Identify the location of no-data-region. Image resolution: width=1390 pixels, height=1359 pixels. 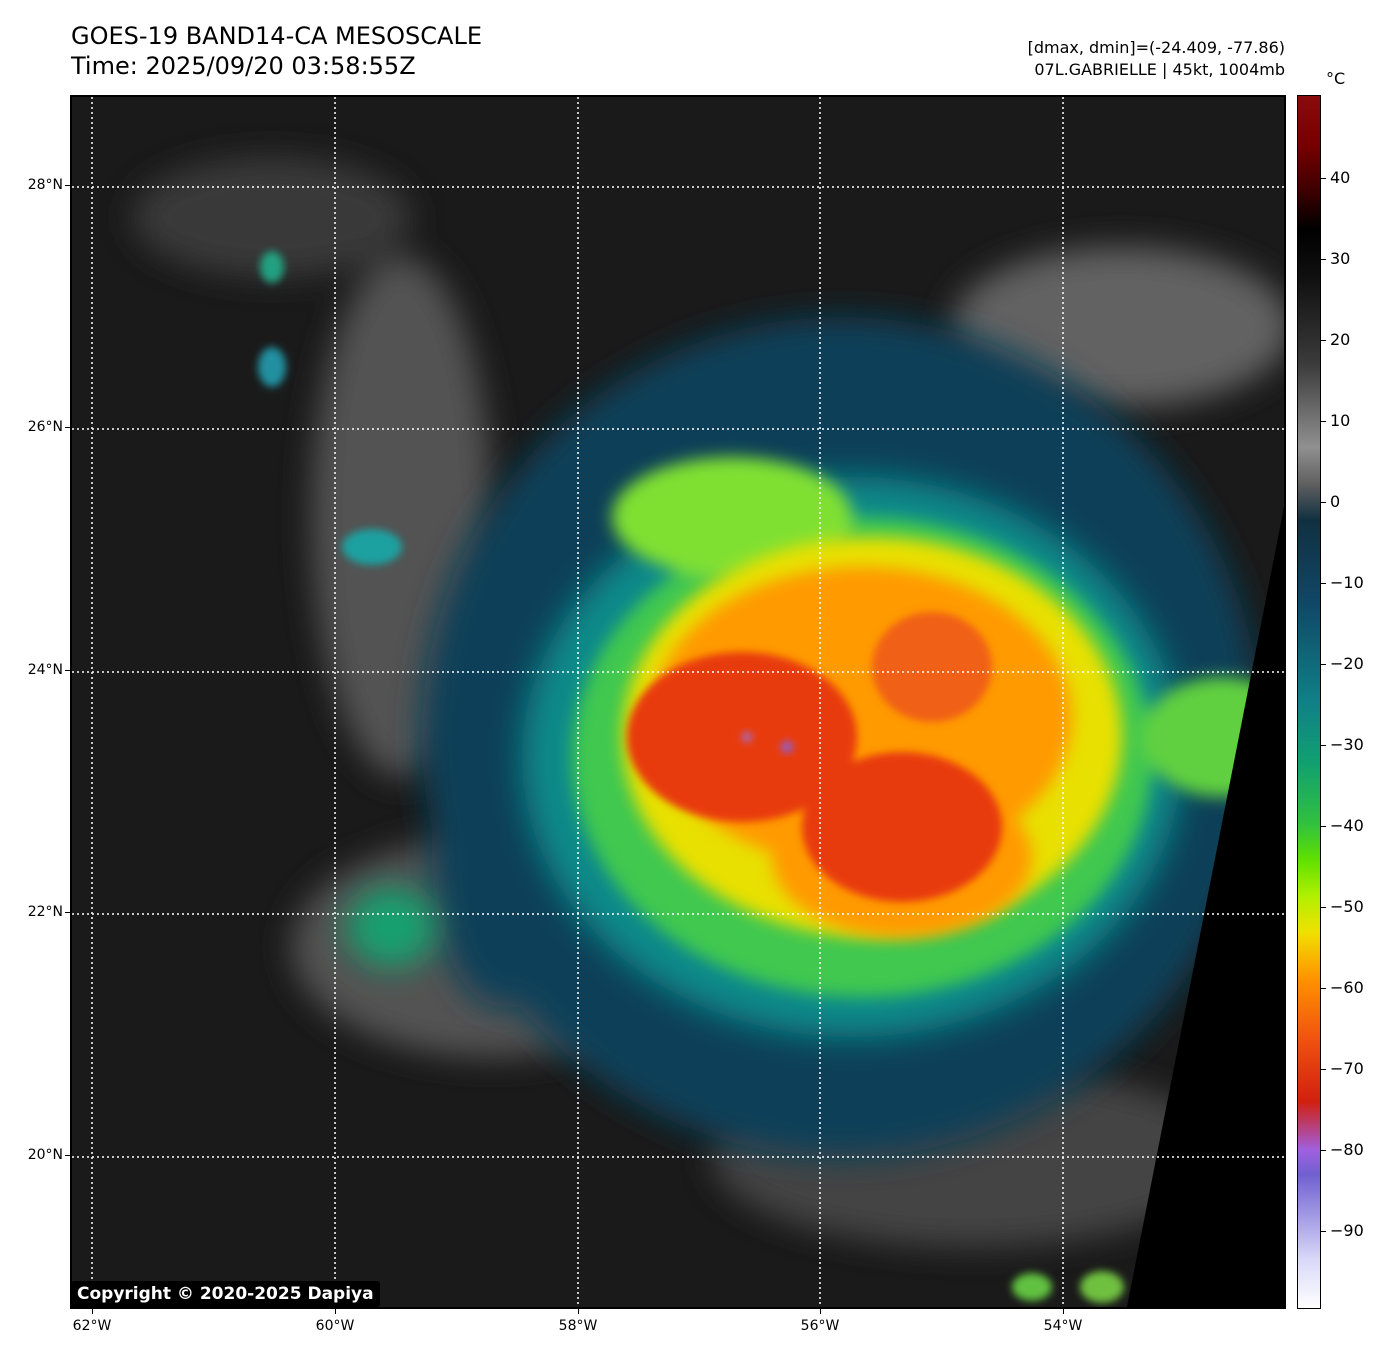
(1205, 907).